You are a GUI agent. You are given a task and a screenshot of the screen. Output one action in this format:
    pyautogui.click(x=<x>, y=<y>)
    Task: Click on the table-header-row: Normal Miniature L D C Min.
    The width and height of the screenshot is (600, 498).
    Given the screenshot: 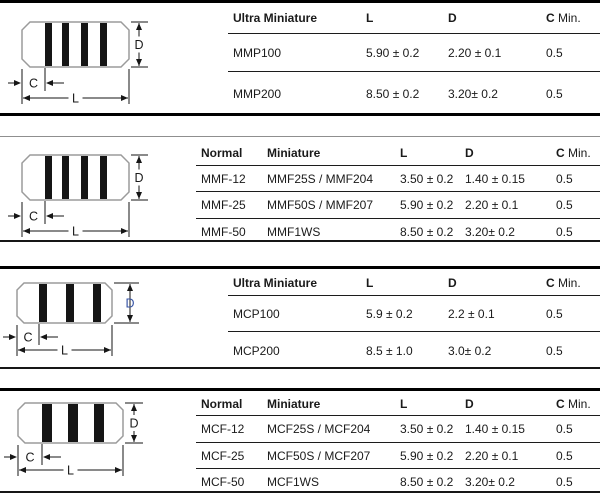 What is the action you would take?
    pyautogui.click(x=398, y=404)
    